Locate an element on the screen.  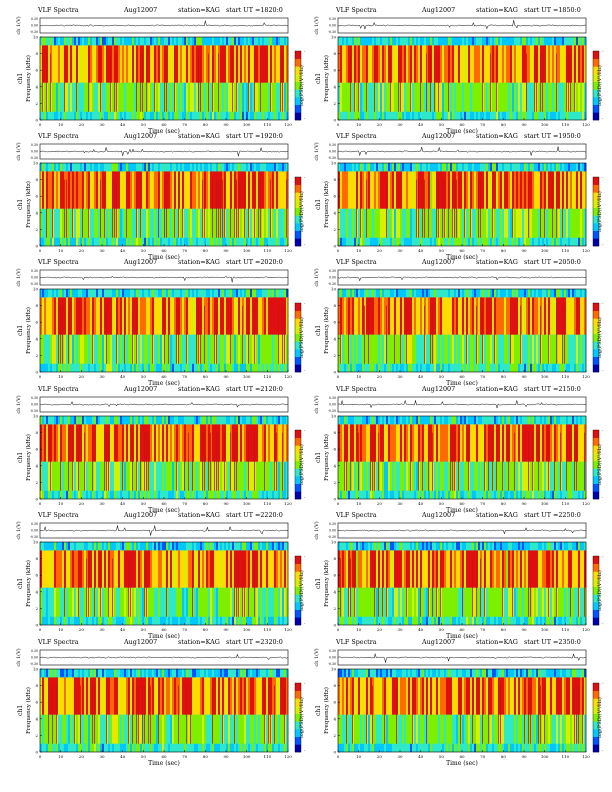
waveform-ylabel: ch 1(V) is located at coordinates (316, 530).